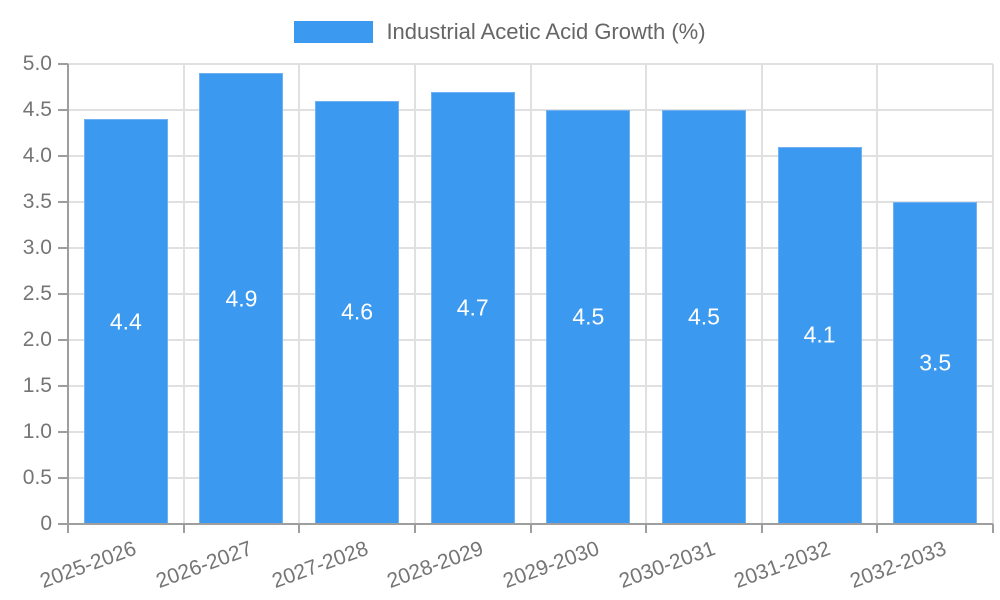 Image resolution: width=1000 pixels, height=600 pixels. I want to click on y-tick-label: 0.5, so click(37, 477).